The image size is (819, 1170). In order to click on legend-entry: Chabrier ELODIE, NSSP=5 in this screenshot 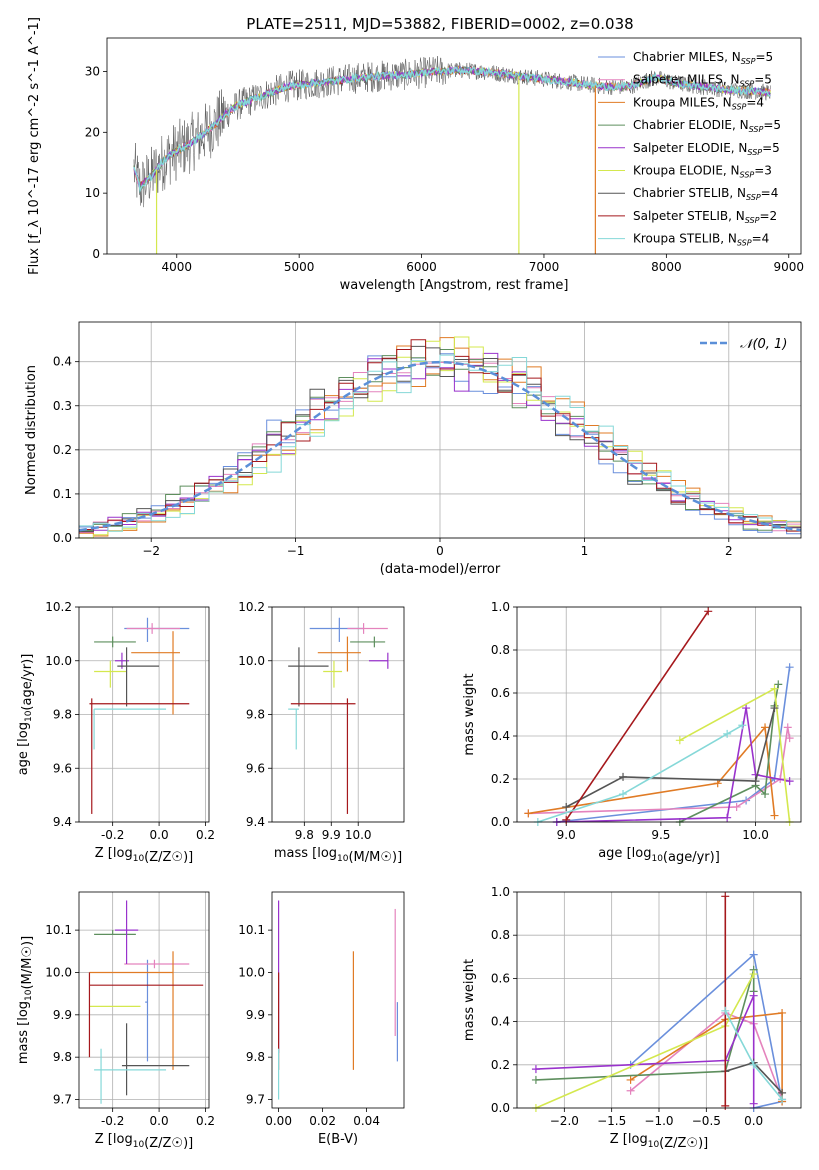, I will do `click(707, 126)`.